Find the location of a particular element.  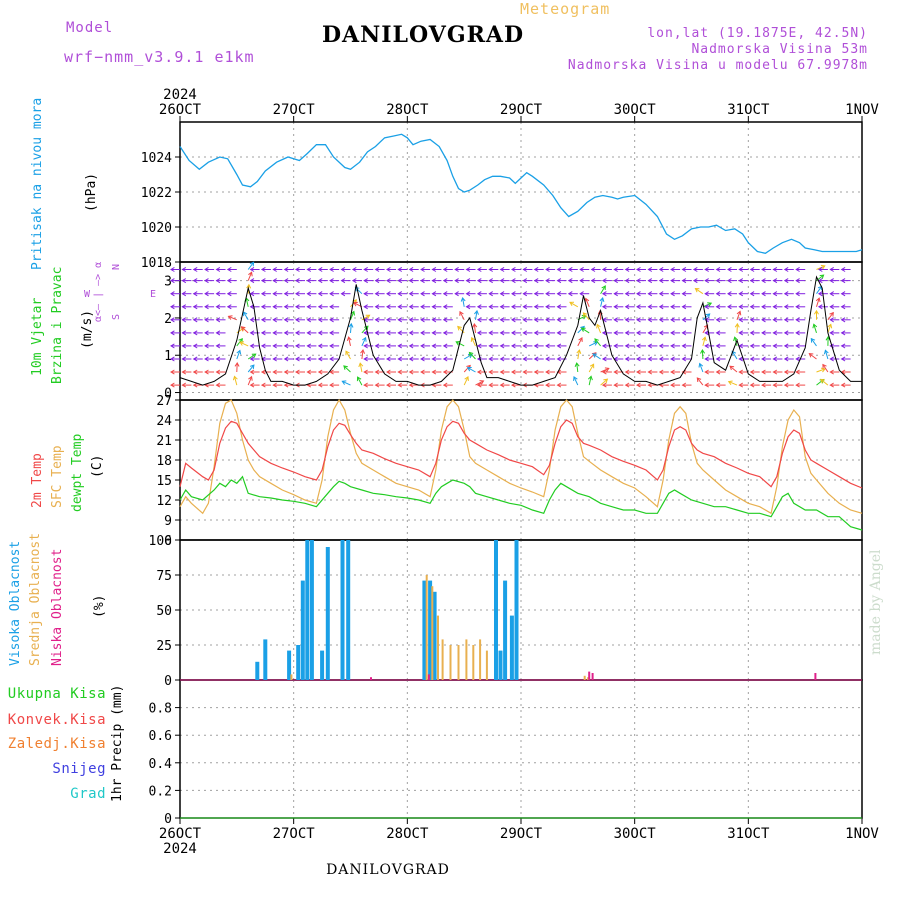

cloud-bar-high is located at coordinates (307, 610).